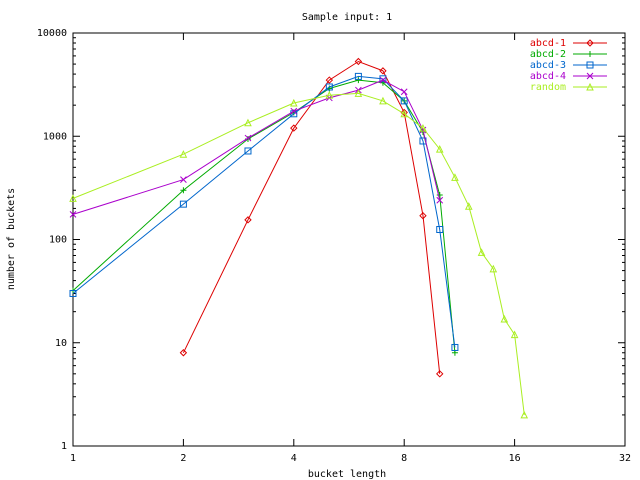  What do you see at coordinates (61, 343) in the screenshot?
I see `y-tick-label: 10` at bounding box center [61, 343].